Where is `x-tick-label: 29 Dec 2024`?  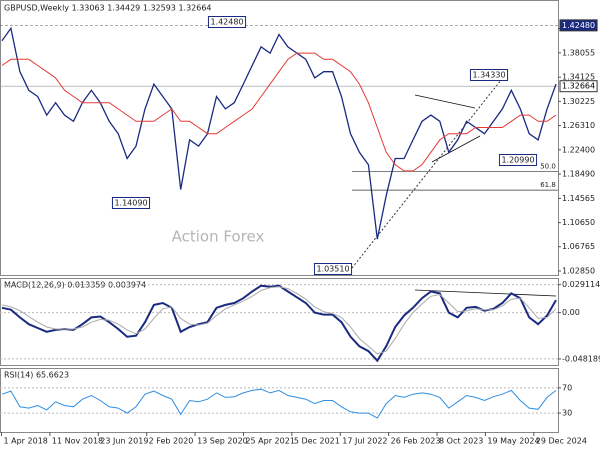 x-tick-label: 29 Dec 2024 is located at coordinates (561, 441).